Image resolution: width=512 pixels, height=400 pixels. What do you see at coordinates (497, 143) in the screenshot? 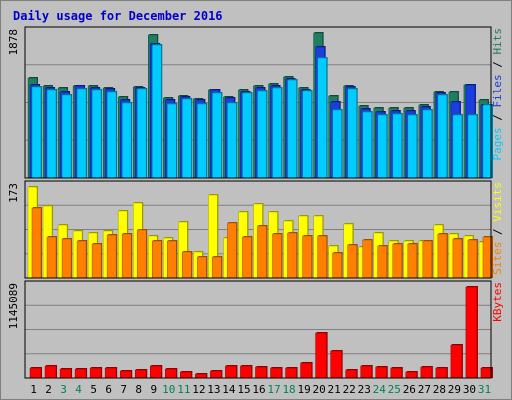
I see `legend-item-pages: Pages` at bounding box center [497, 143].